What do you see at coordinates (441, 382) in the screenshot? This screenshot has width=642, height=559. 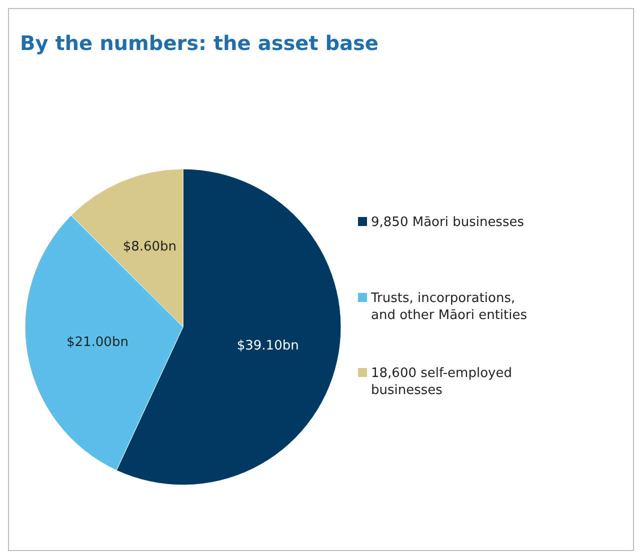 I see `legend-label: 18,600 self-employed businesses` at bounding box center [441, 382].